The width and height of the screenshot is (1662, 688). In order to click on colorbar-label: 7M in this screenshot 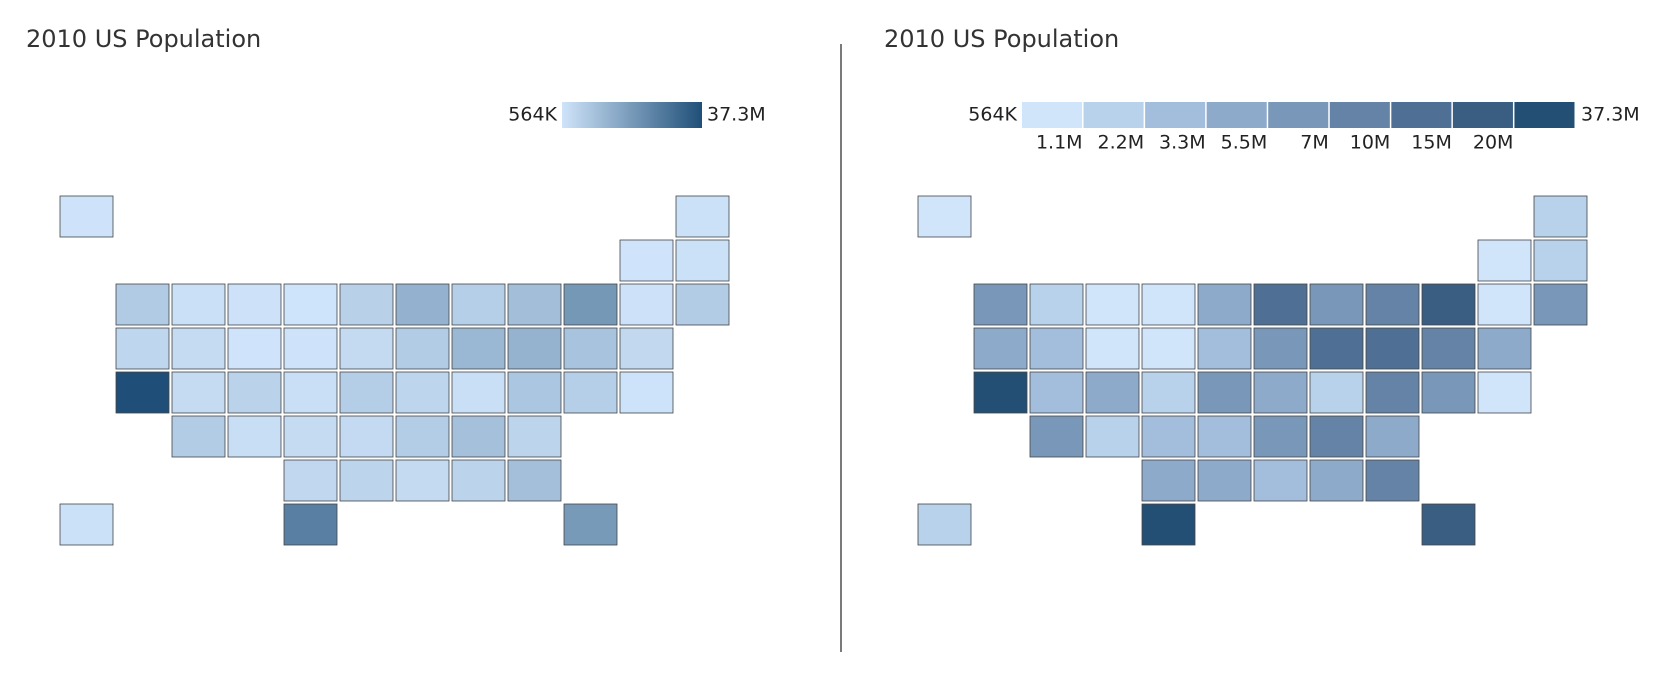, I will do `click(1314, 143)`.